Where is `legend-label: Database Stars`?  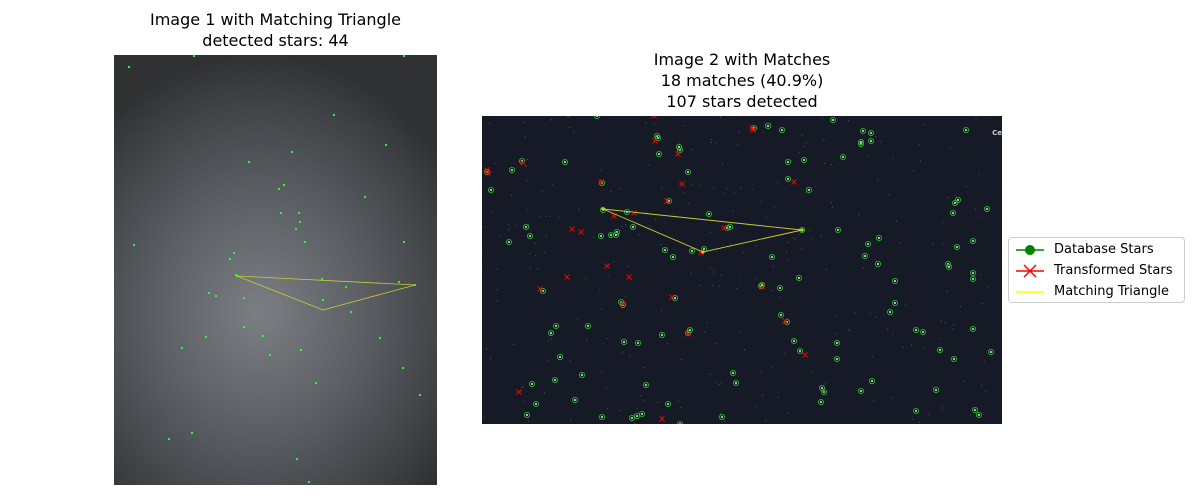 legend-label: Database Stars is located at coordinates (1104, 249).